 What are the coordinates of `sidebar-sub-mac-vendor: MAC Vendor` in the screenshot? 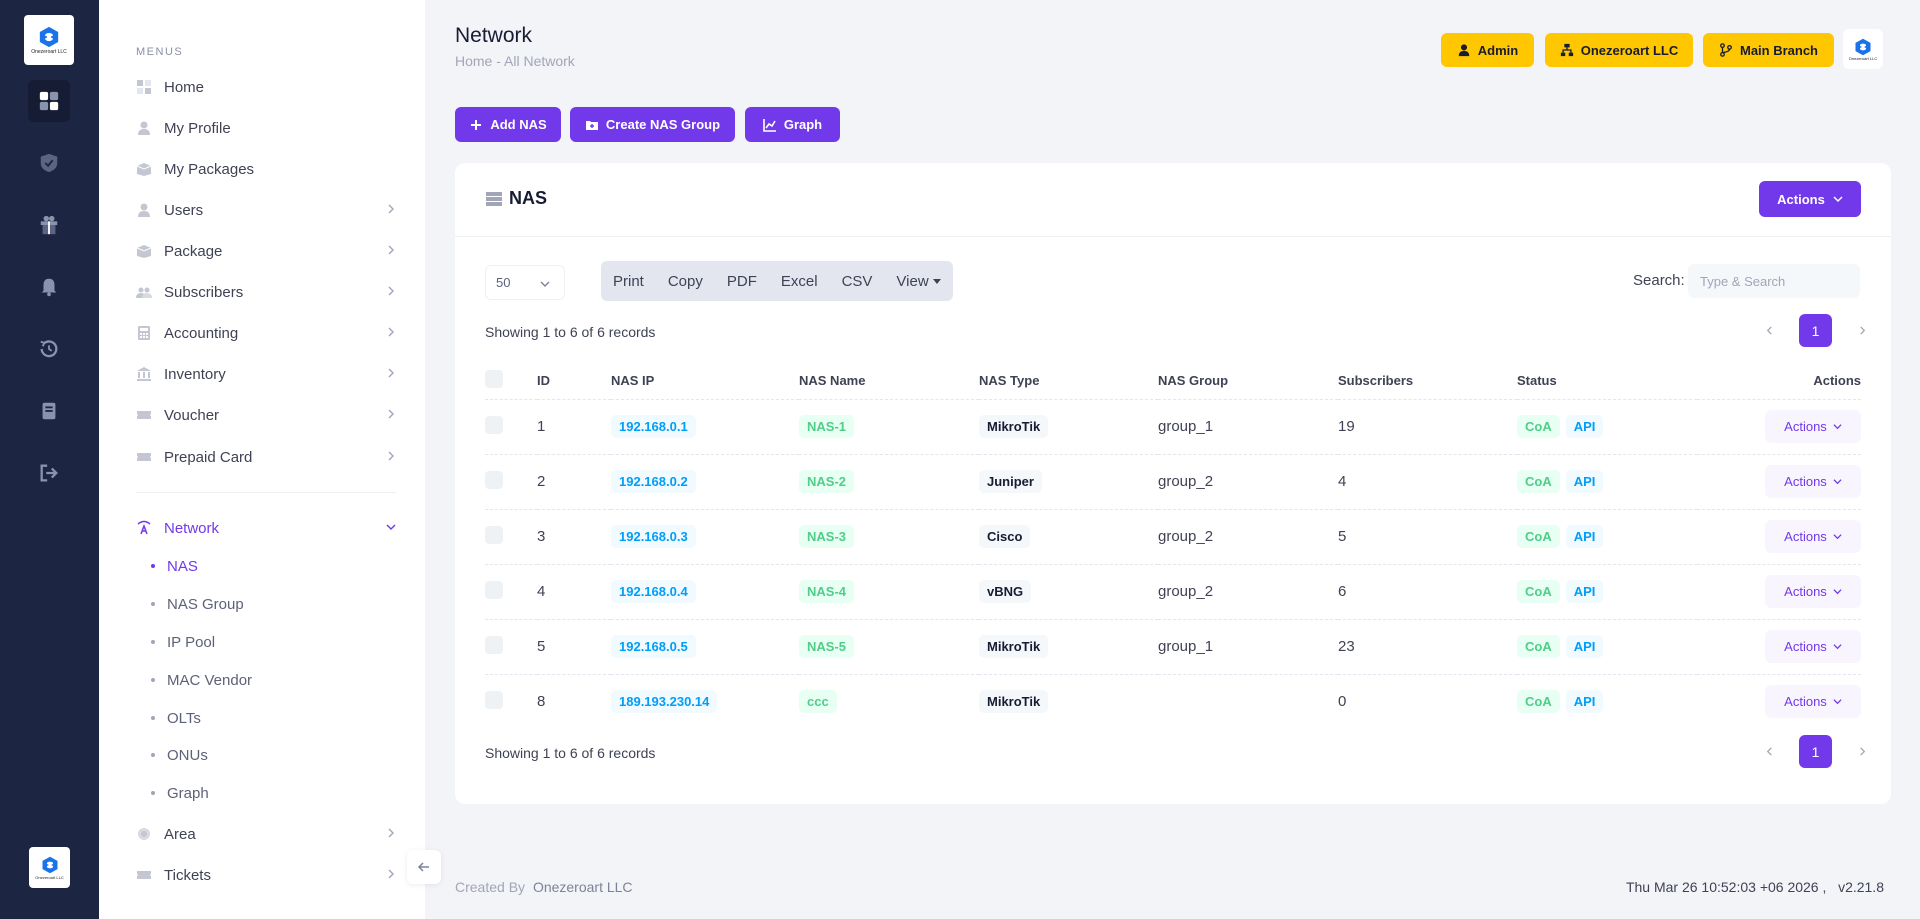 It's located at (201, 680).